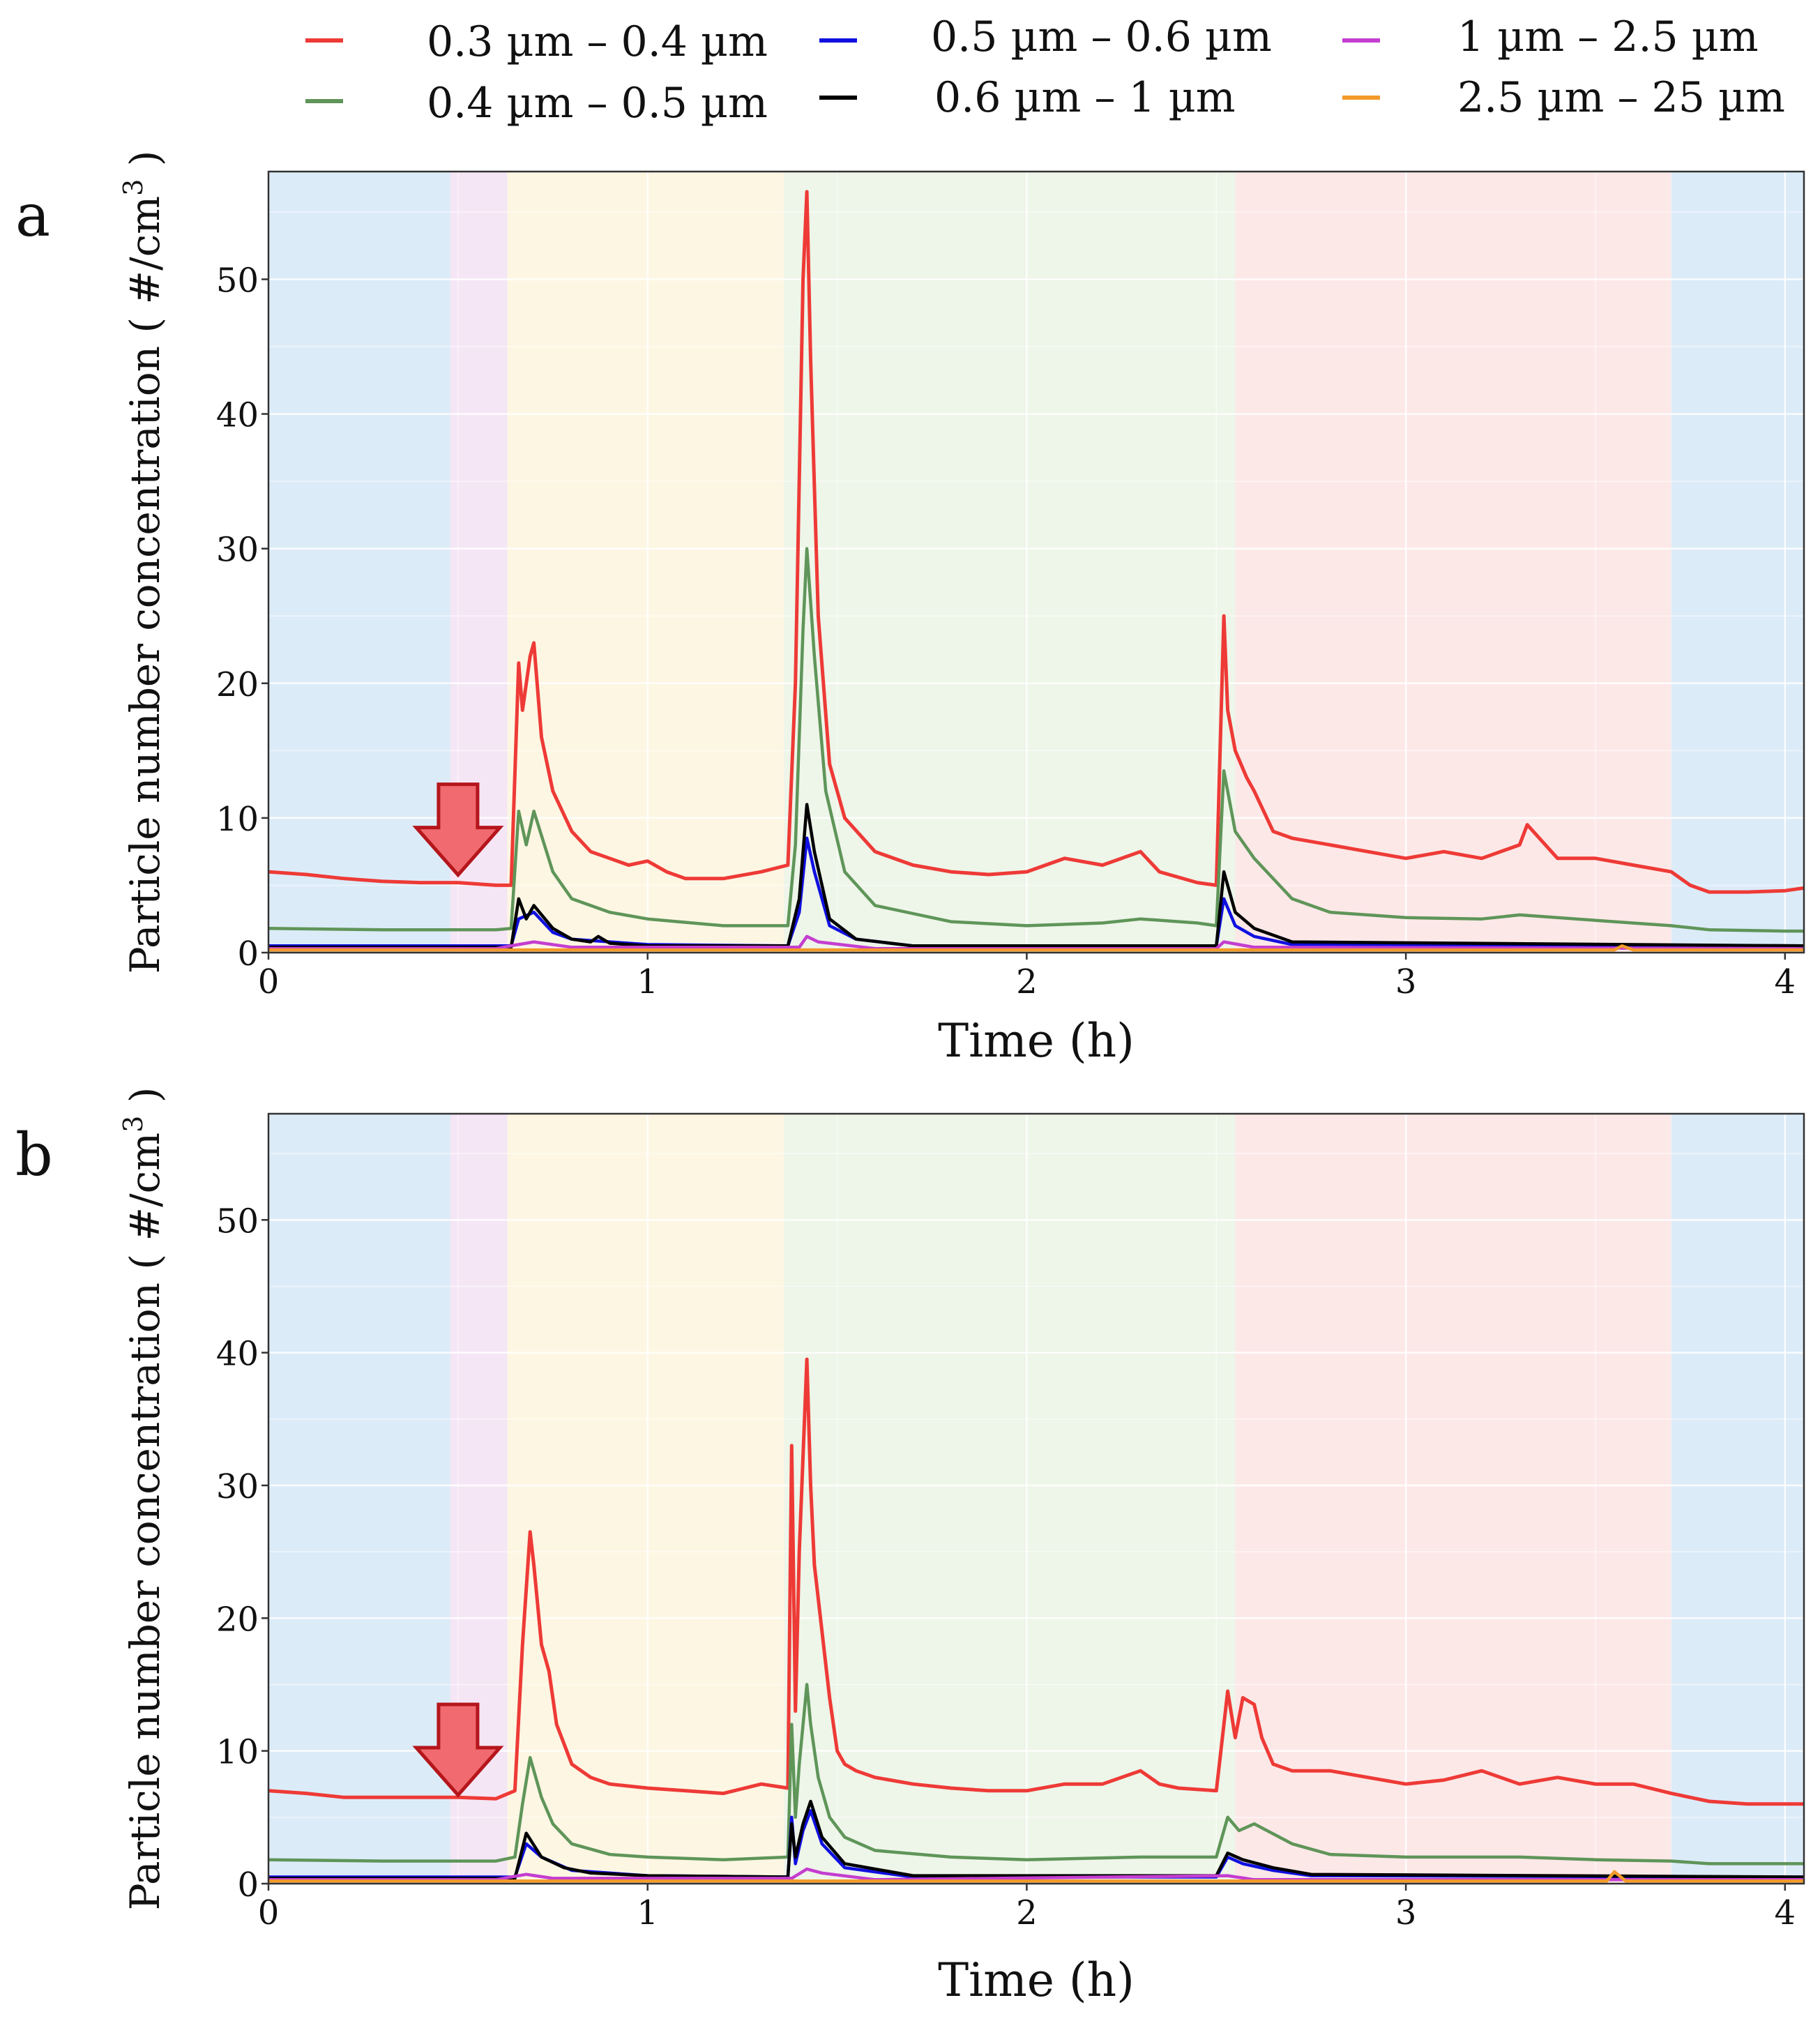 The width and height of the screenshot is (1820, 2028). What do you see at coordinates (597, 103) in the screenshot?
I see `legend-label: 0.4 µm – 0.5 µm` at bounding box center [597, 103].